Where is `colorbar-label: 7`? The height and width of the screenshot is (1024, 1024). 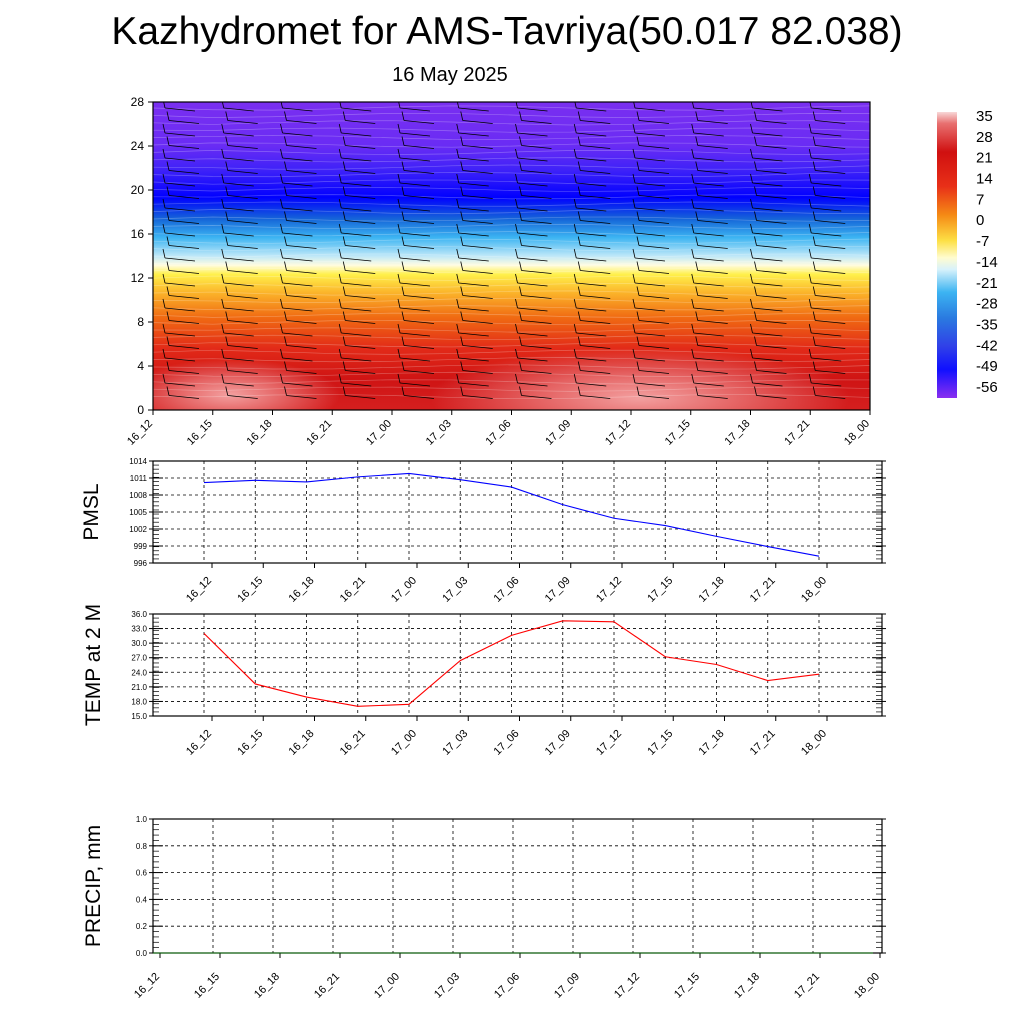
colorbar-label: 7 is located at coordinates (980, 199).